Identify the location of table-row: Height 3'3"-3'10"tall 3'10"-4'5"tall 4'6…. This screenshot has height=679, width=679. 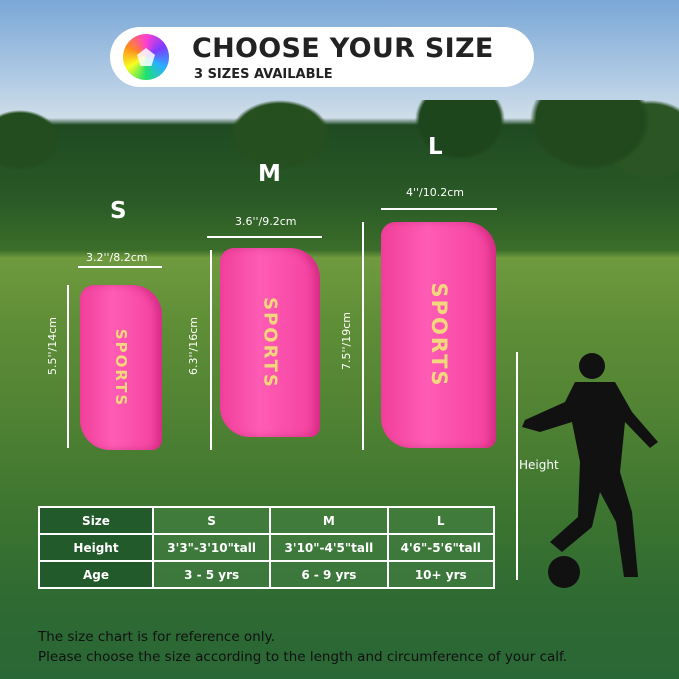
(266, 547).